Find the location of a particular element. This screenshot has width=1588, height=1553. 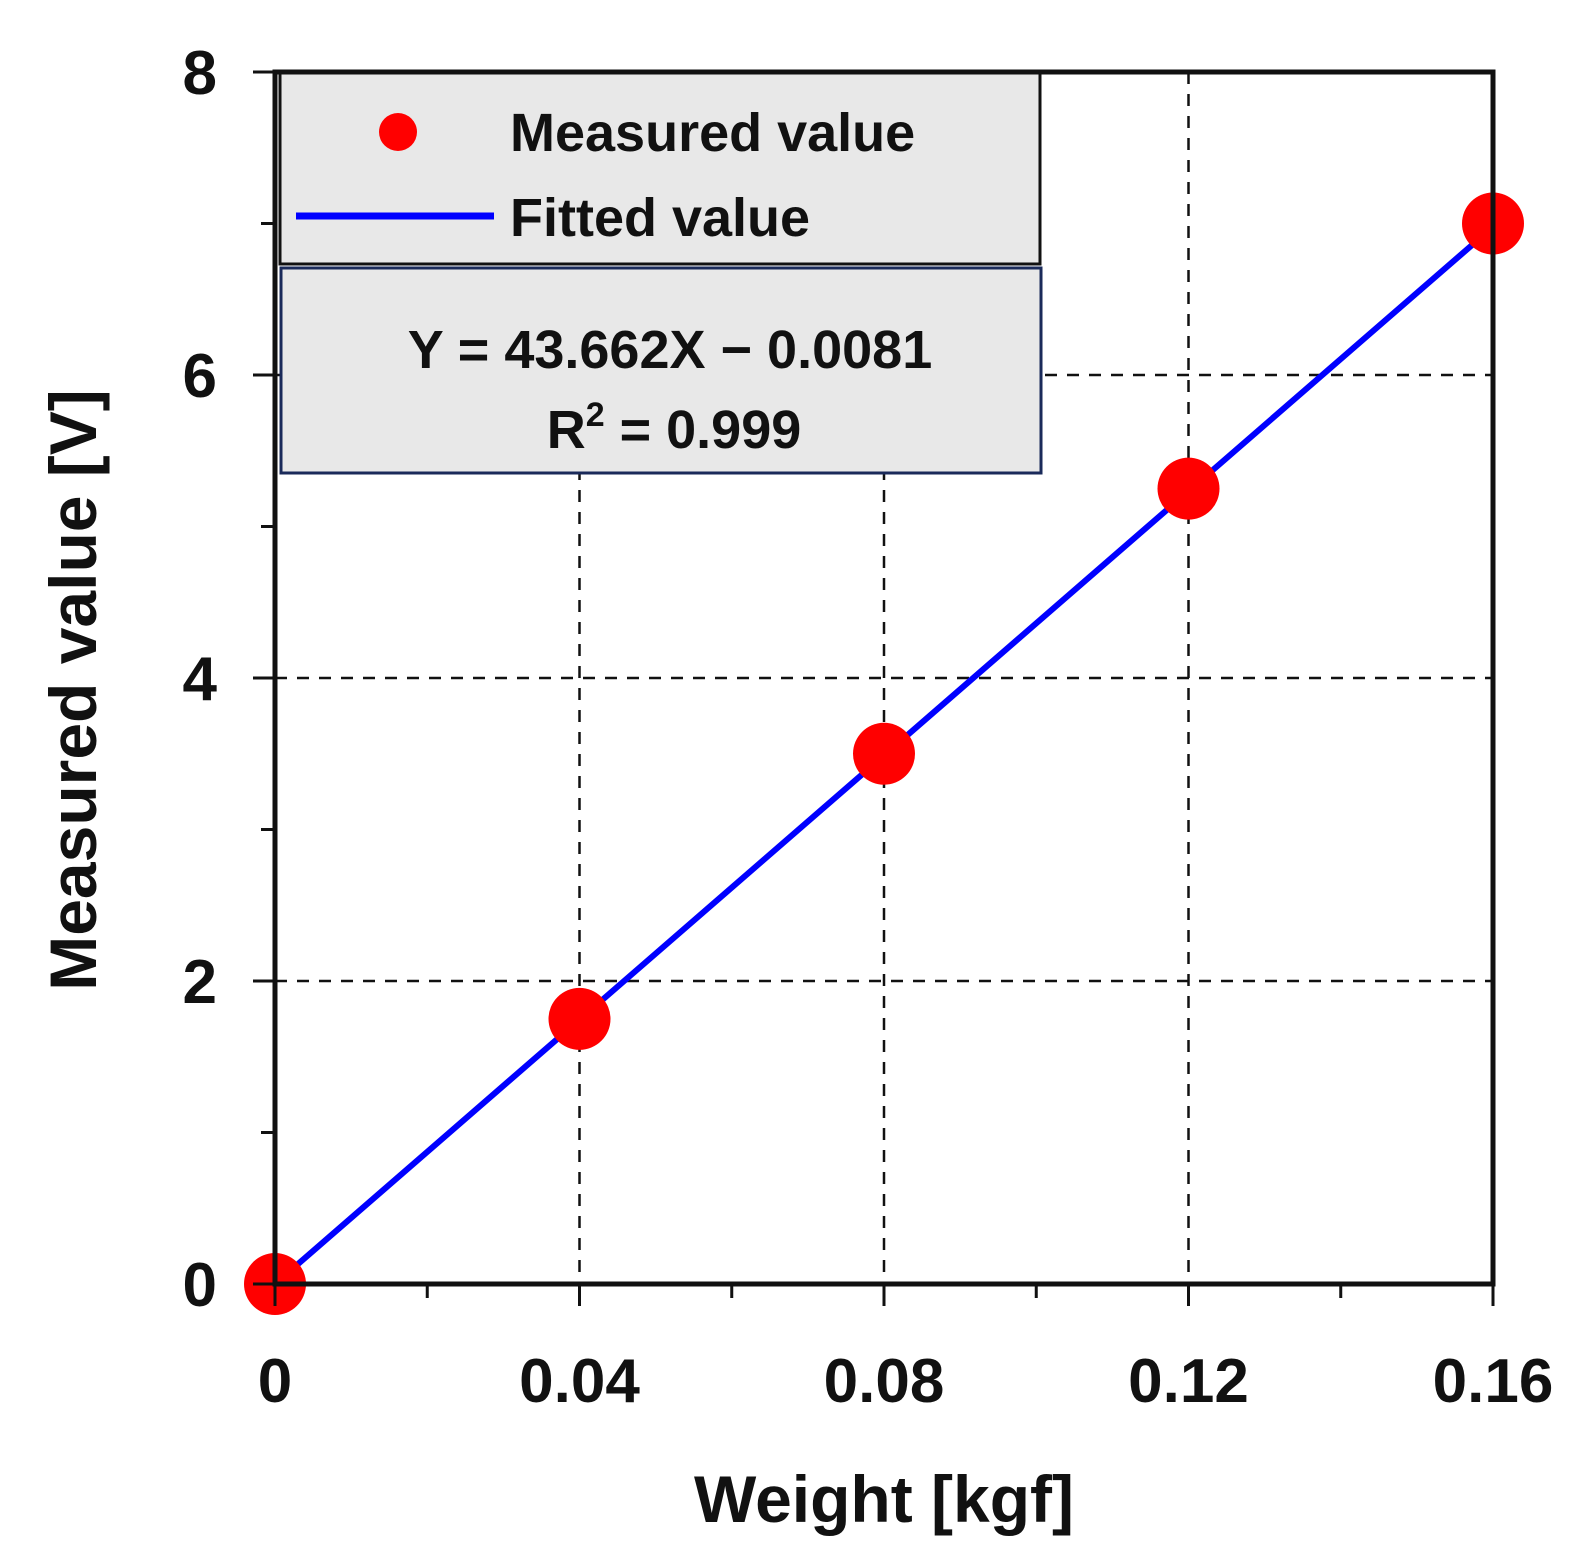

legend-label-fitted: Fitted value is located at coordinates (660, 218).